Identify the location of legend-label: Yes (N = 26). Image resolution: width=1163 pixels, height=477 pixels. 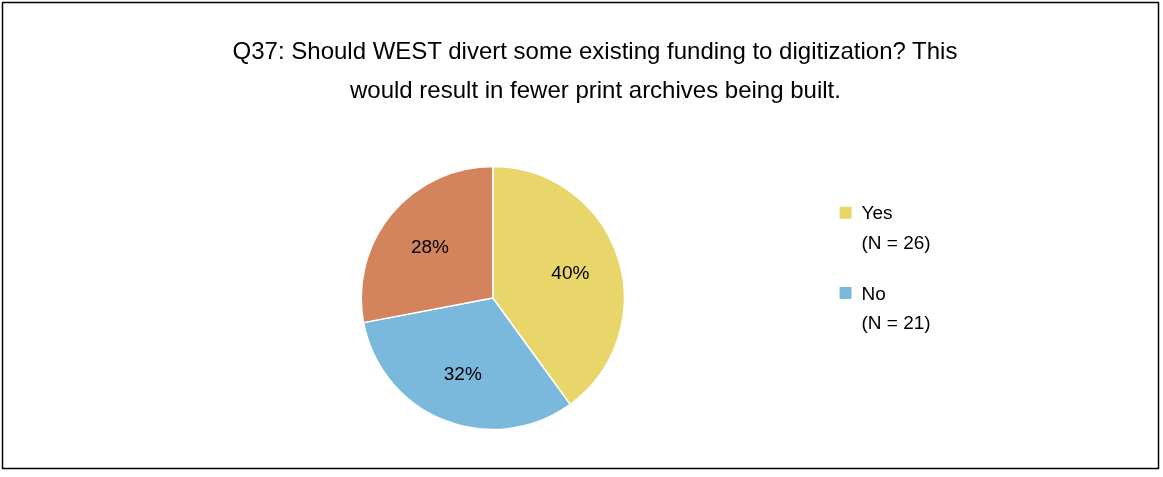
(896, 227).